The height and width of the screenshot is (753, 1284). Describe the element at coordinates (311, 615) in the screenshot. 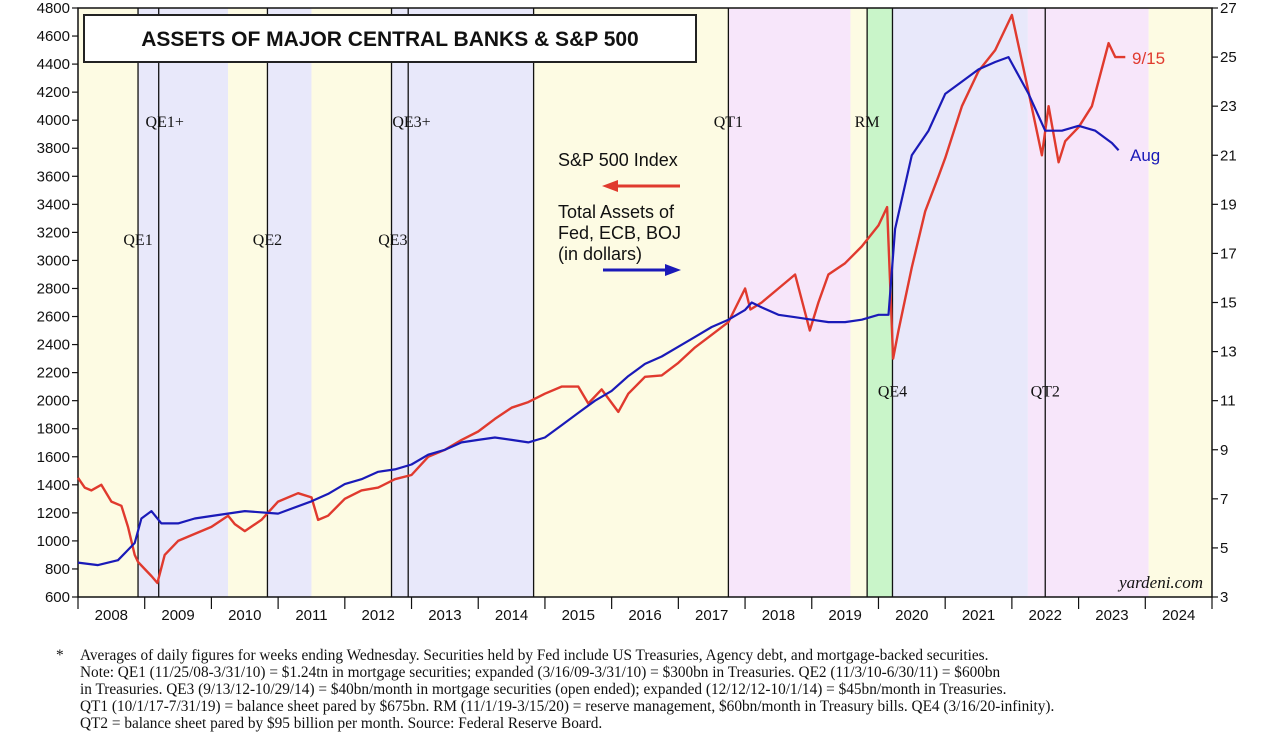

I see `x-tick-label: 2011` at that location.